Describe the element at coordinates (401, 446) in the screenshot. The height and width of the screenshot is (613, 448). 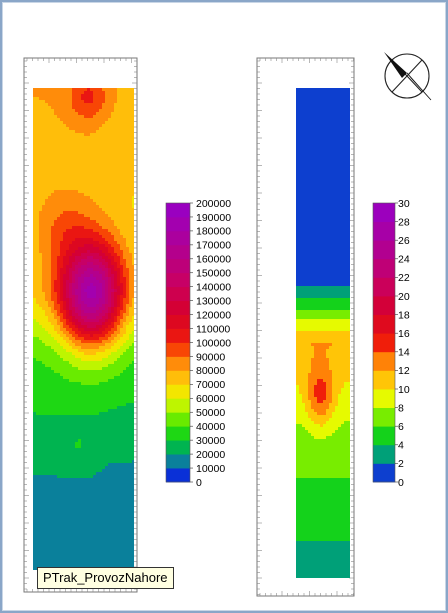
I see `colorbar-tick-label: 4` at that location.